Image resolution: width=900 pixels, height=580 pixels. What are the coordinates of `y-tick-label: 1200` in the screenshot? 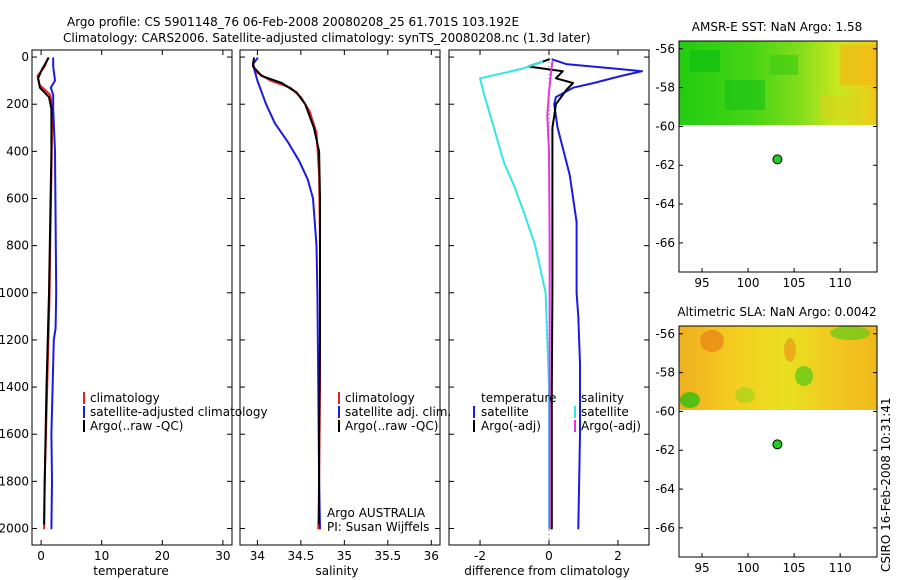 It's located at (14, 340).